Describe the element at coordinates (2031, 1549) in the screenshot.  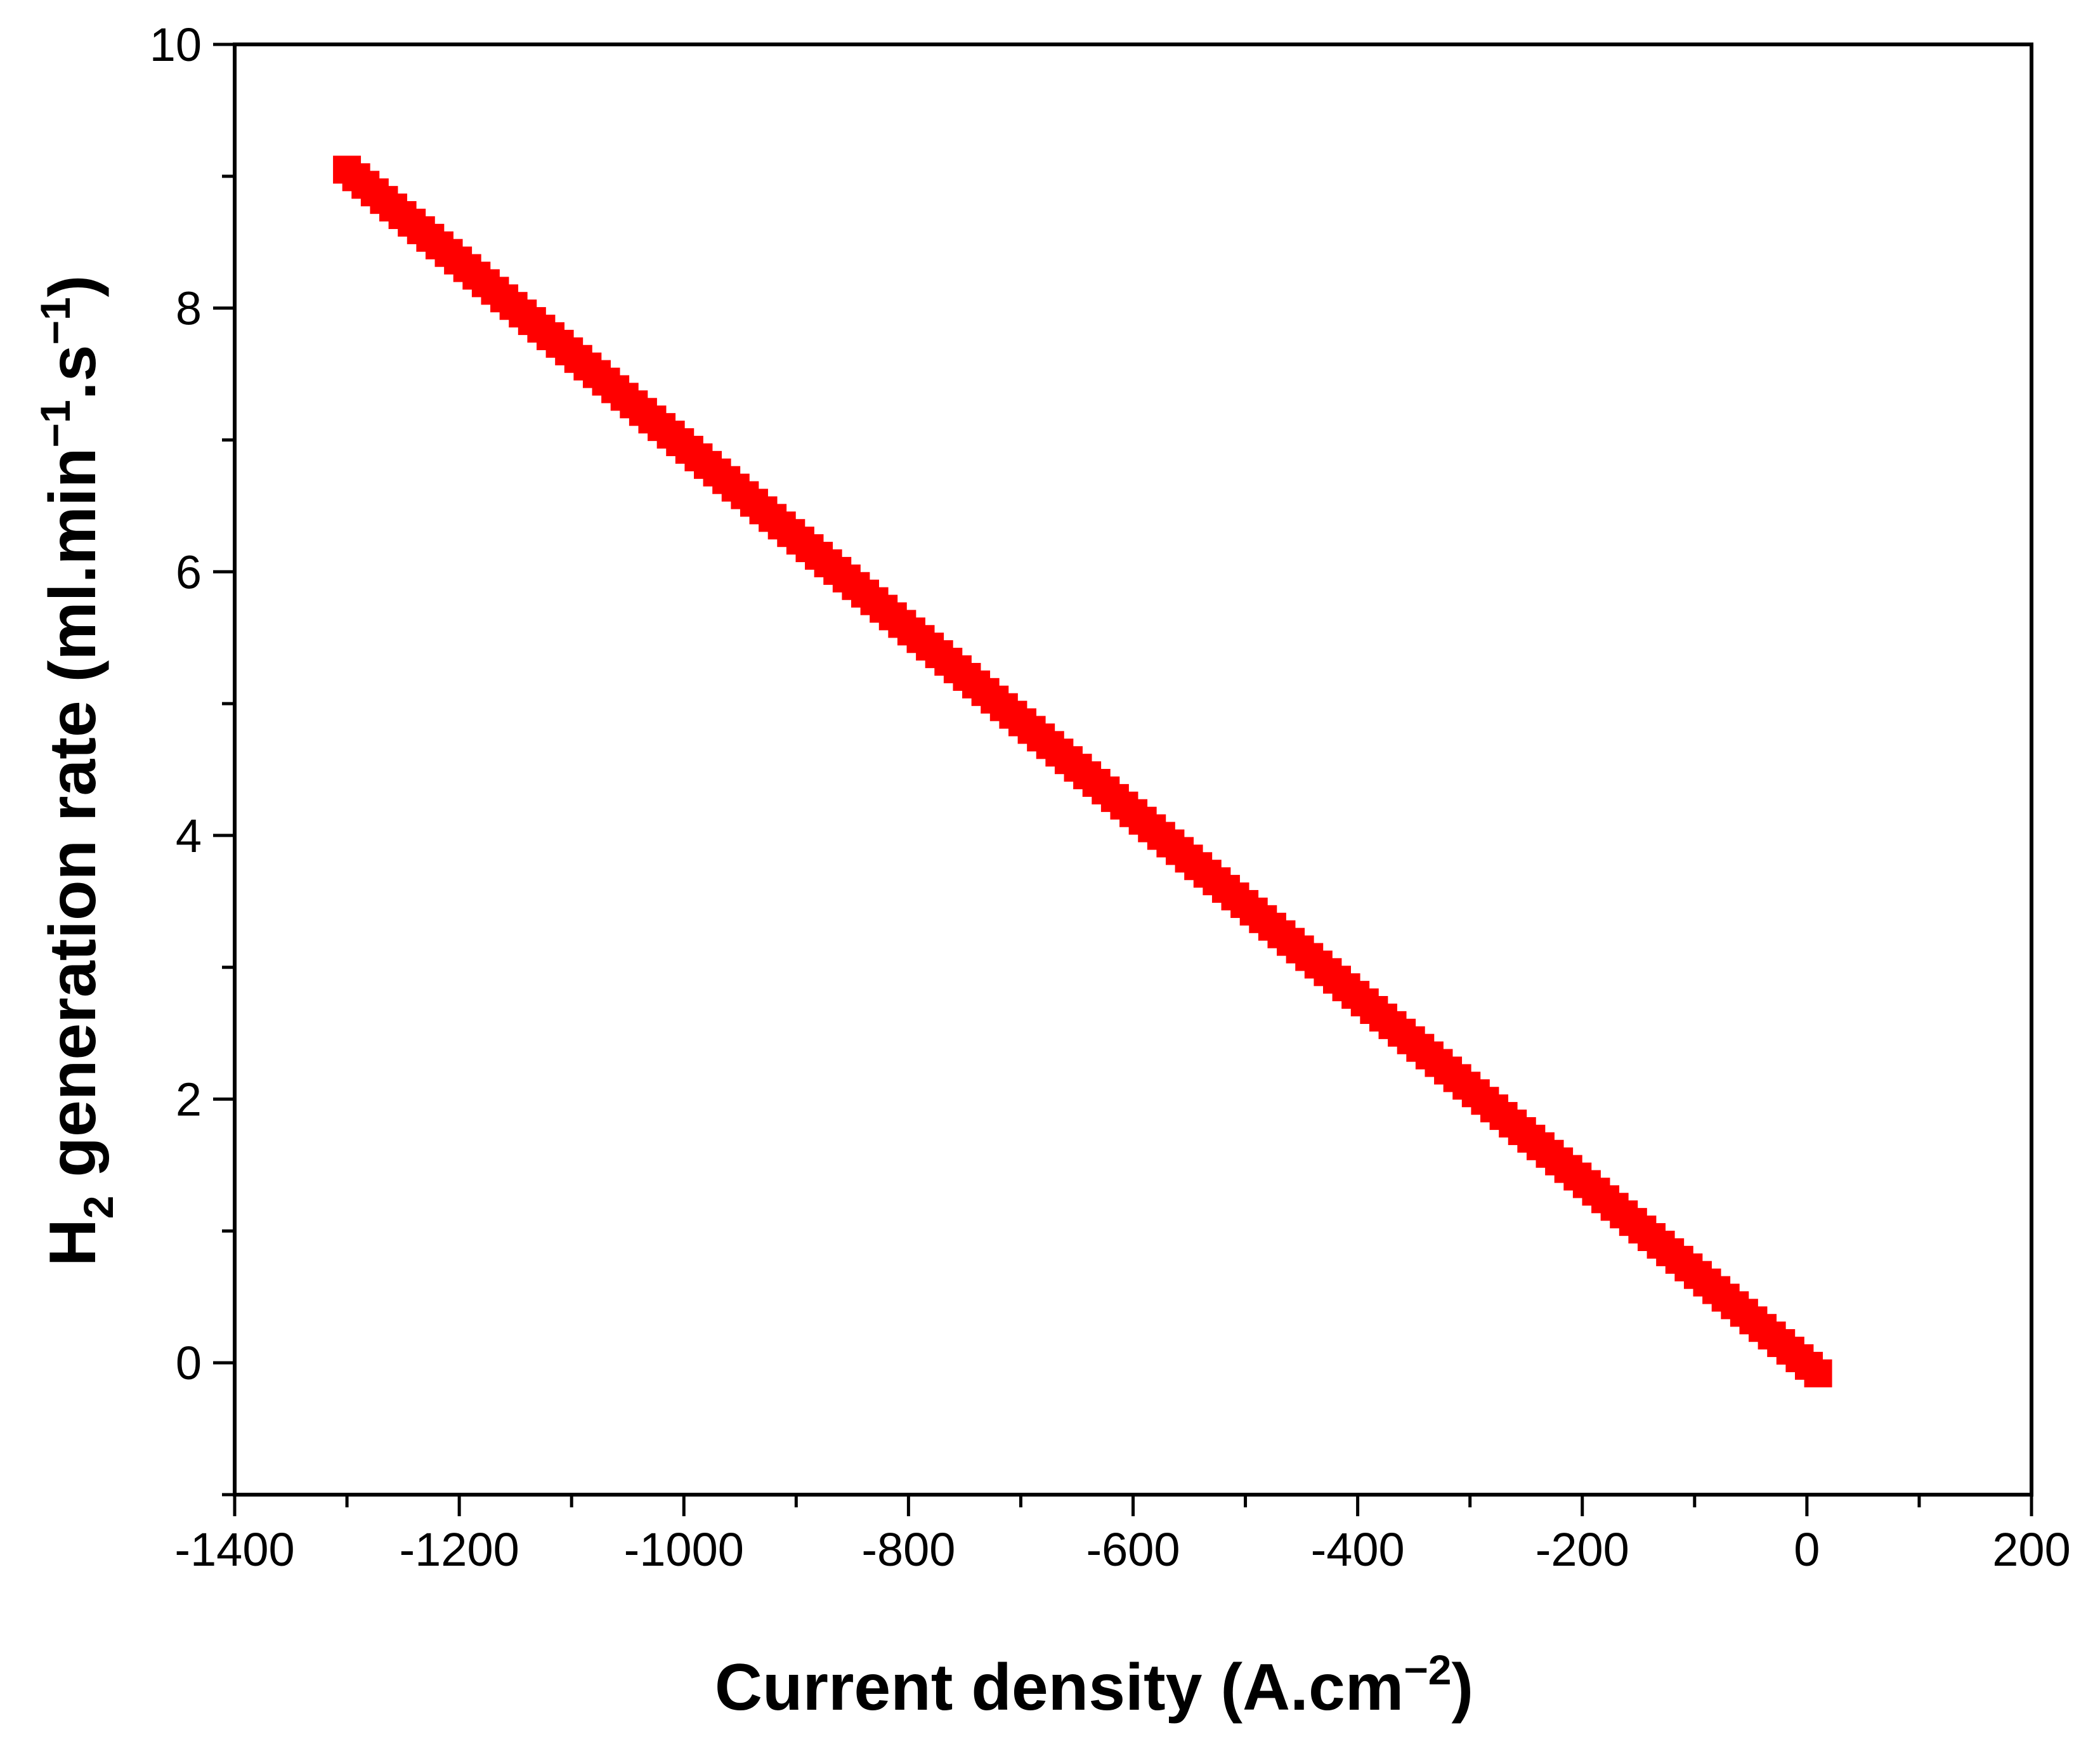
I see `x-tick-label: 200` at that location.